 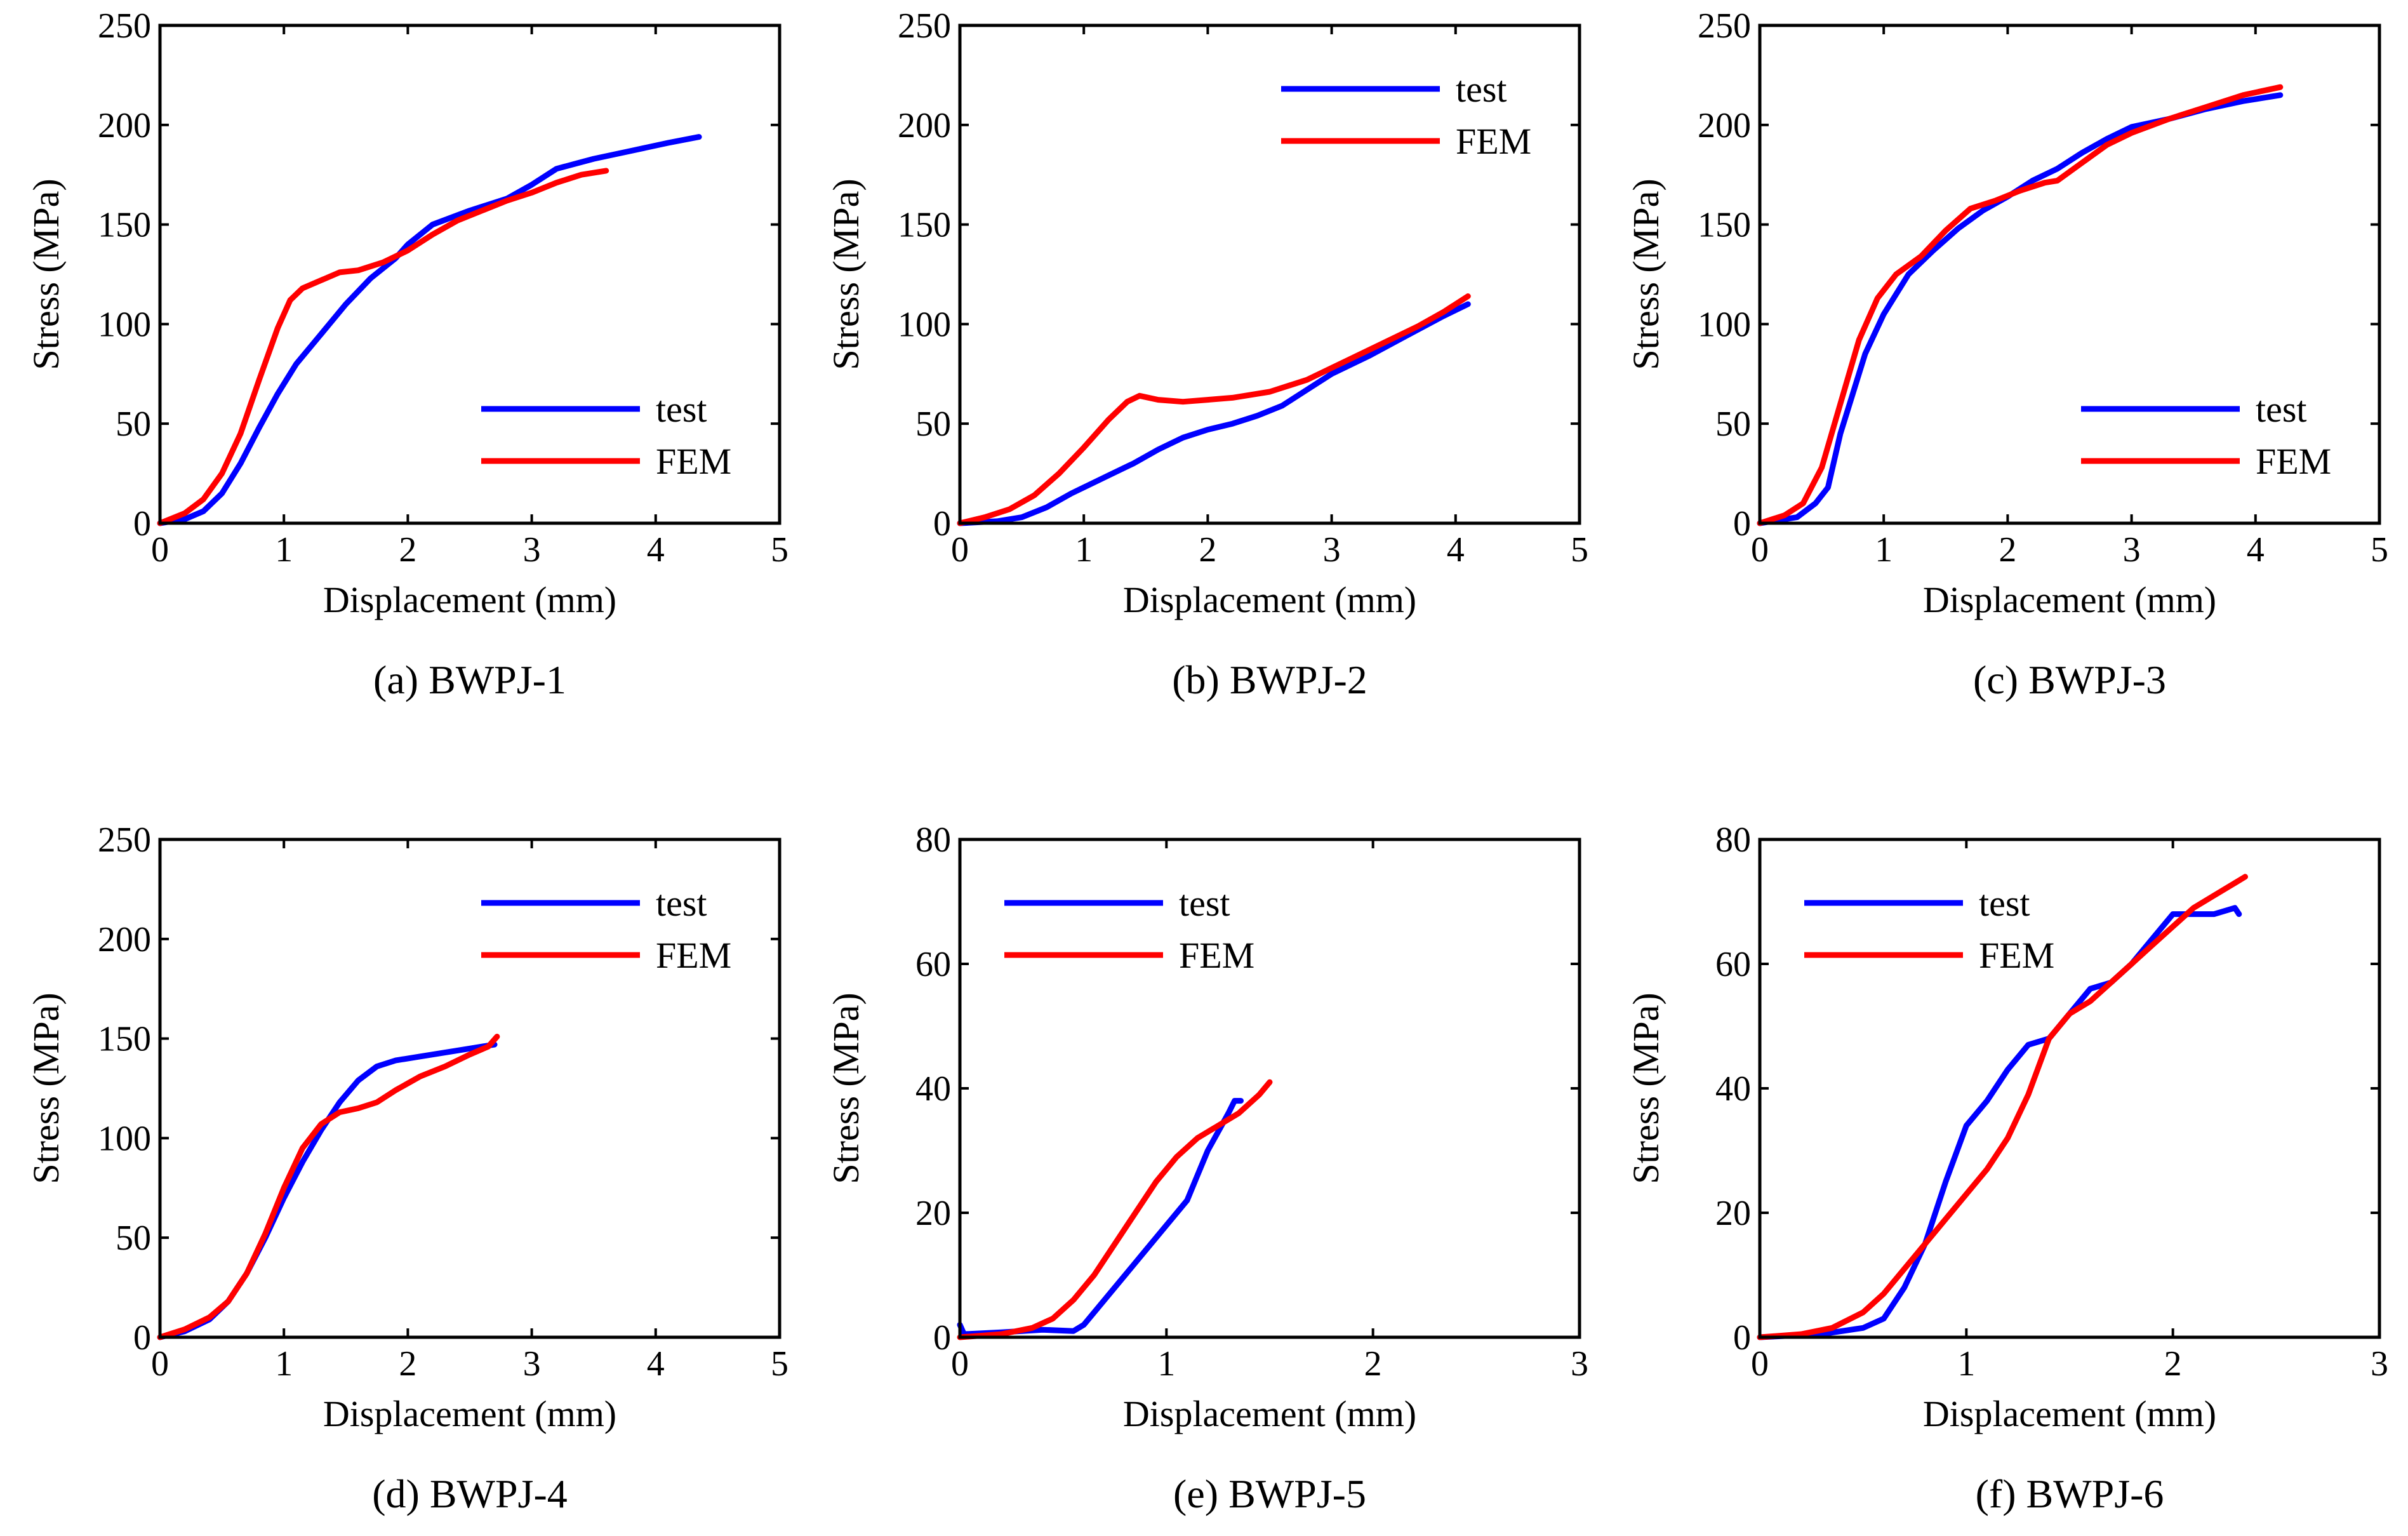 I want to click on y-tick-label: 60, so click(x=933, y=964).